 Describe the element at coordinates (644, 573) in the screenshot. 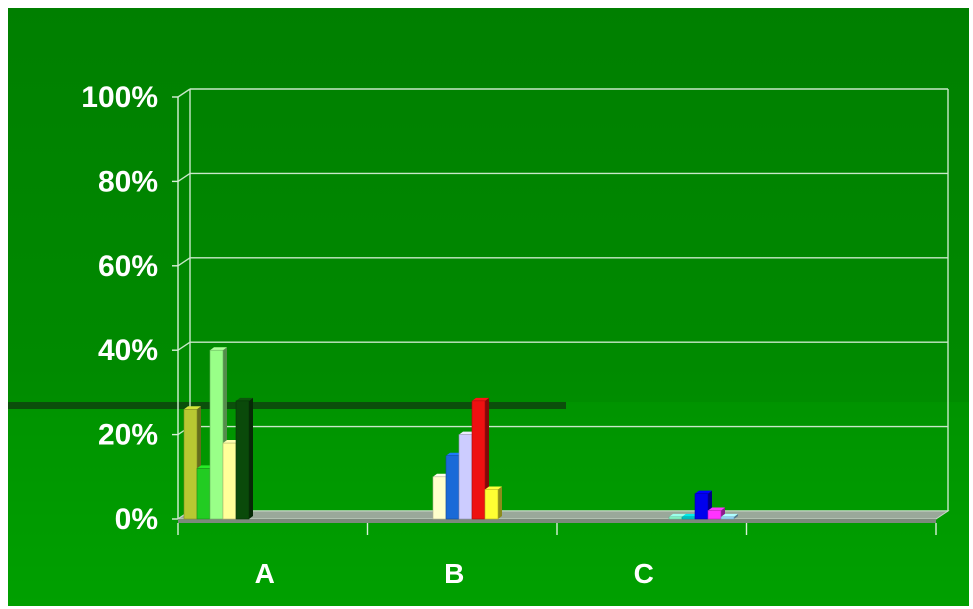

I see `x-category-label: C` at that location.